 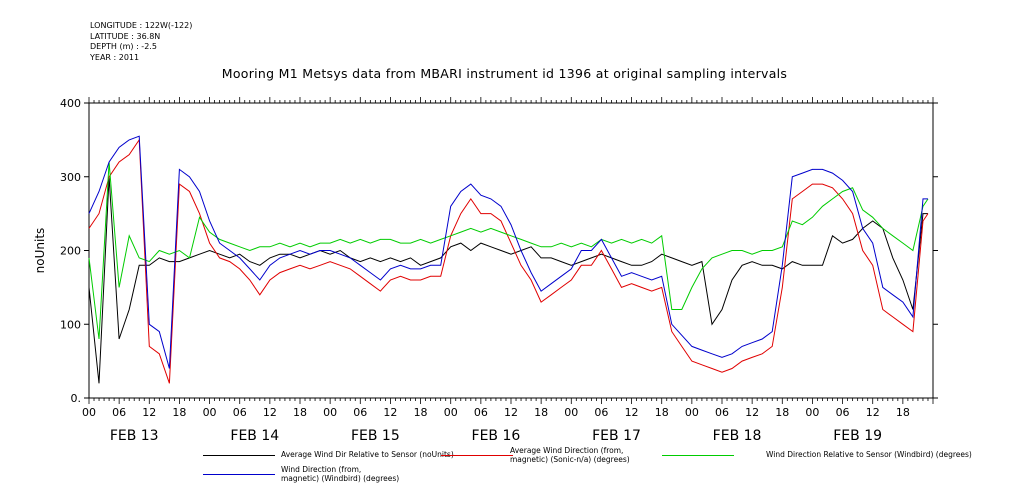 What do you see at coordinates (70, 324) in the screenshot?
I see `y-tick-label: 100` at bounding box center [70, 324].